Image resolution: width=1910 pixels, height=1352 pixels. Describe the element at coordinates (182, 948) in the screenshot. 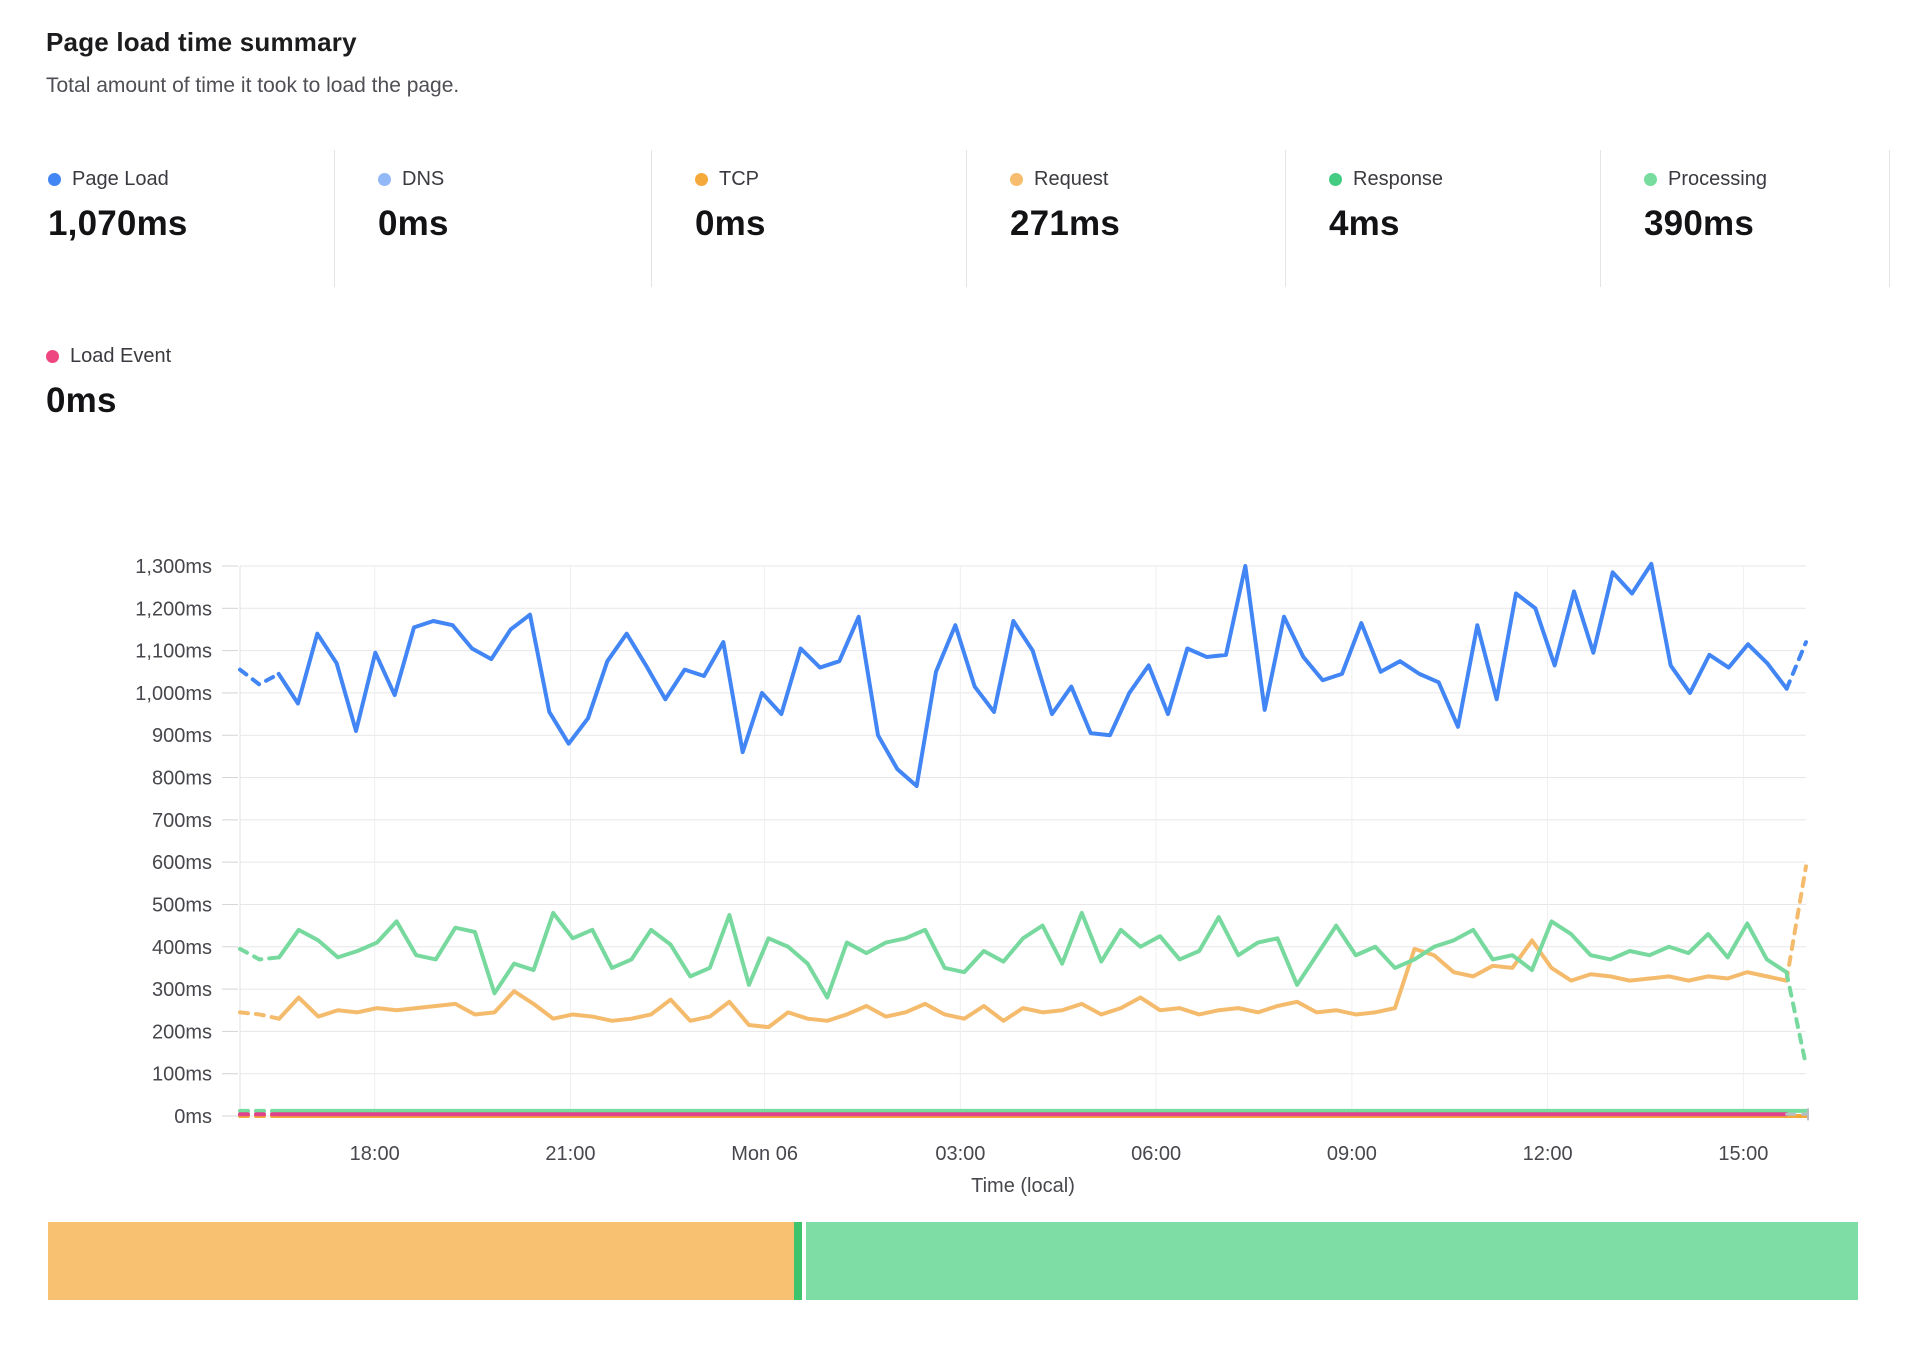

I see `y-axis-tick-label: 400ms` at that location.